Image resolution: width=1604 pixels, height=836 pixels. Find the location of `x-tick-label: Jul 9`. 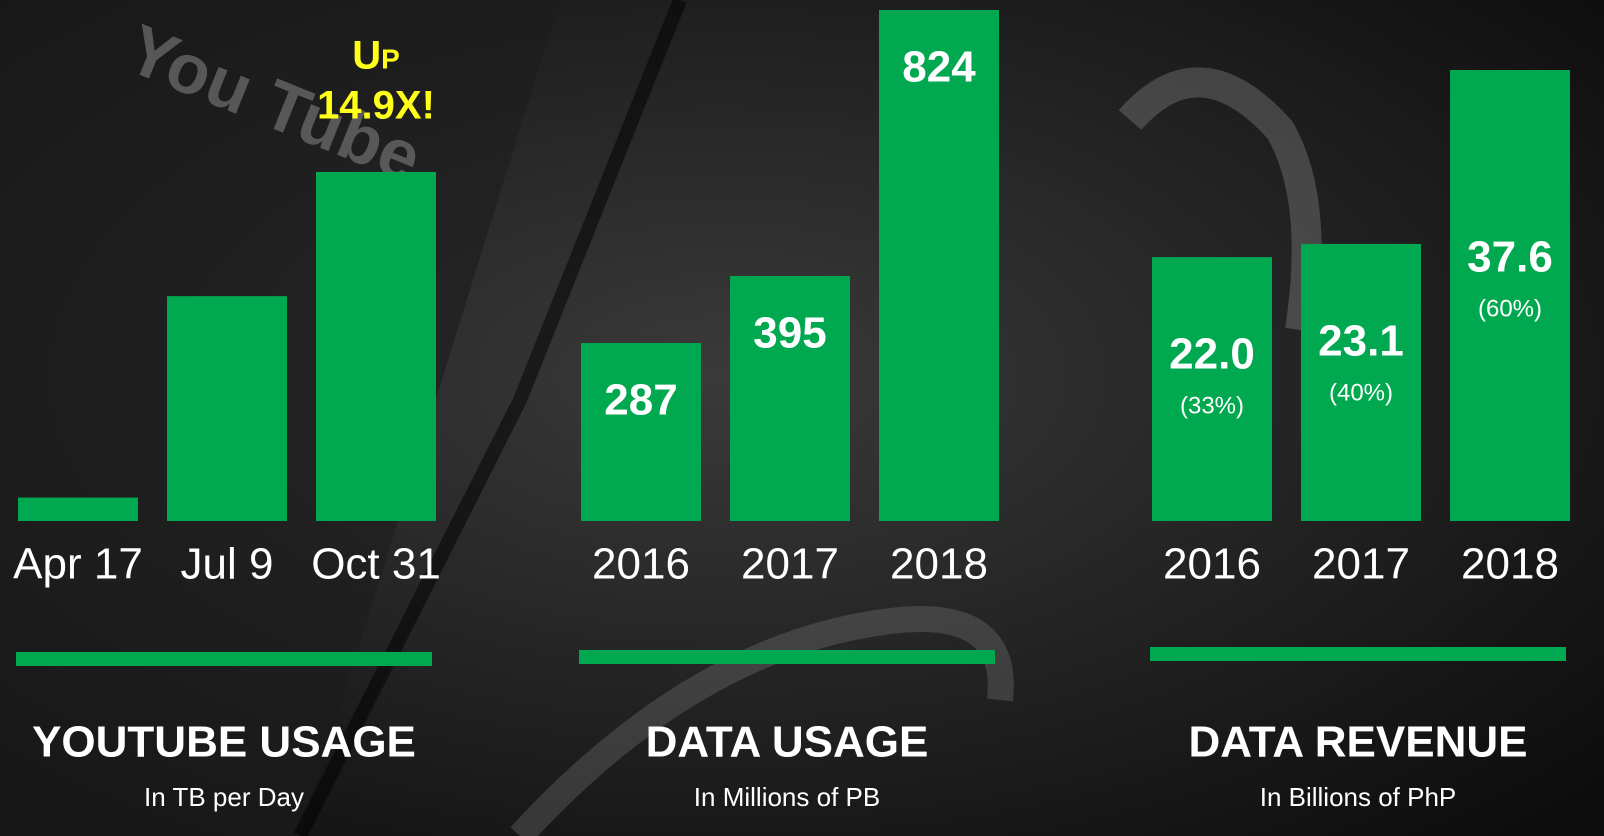

x-tick-label: Jul 9 is located at coordinates (227, 564).